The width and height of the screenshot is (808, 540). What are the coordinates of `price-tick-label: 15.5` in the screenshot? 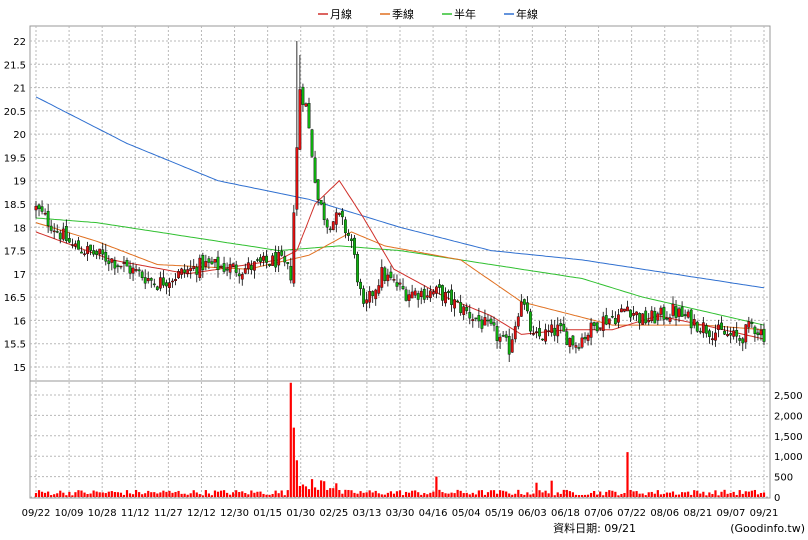 It's located at (15, 345).